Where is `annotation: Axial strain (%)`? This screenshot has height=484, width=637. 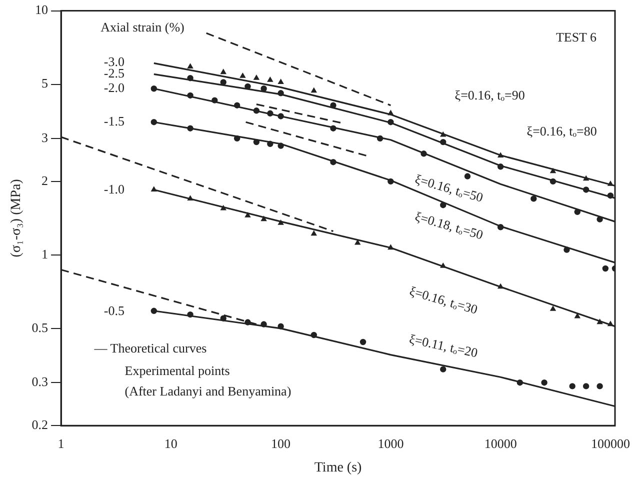 annotation: Axial strain (%) is located at coordinates (142, 27).